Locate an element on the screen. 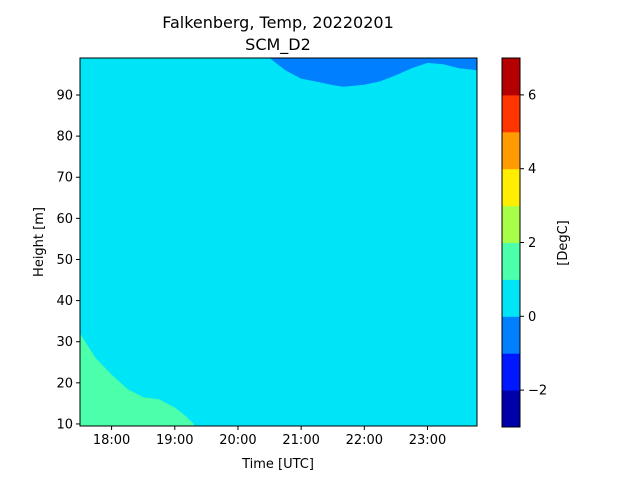 The height and width of the screenshot is (480, 640). y-tick-label: 70 is located at coordinates (64, 178).